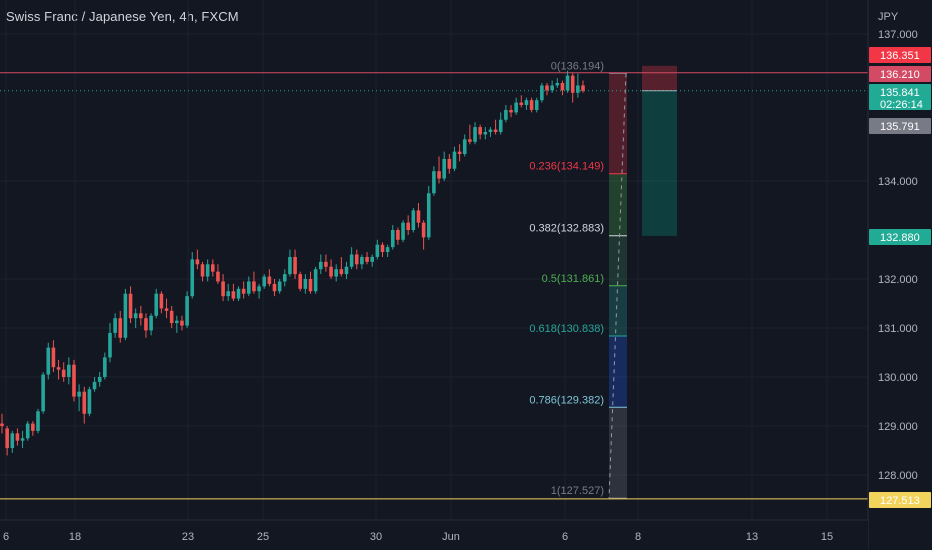 Image resolution: width=932 pixels, height=550 pixels. Describe the element at coordinates (659, 163) in the screenshot. I see `take-profit-zone` at that location.